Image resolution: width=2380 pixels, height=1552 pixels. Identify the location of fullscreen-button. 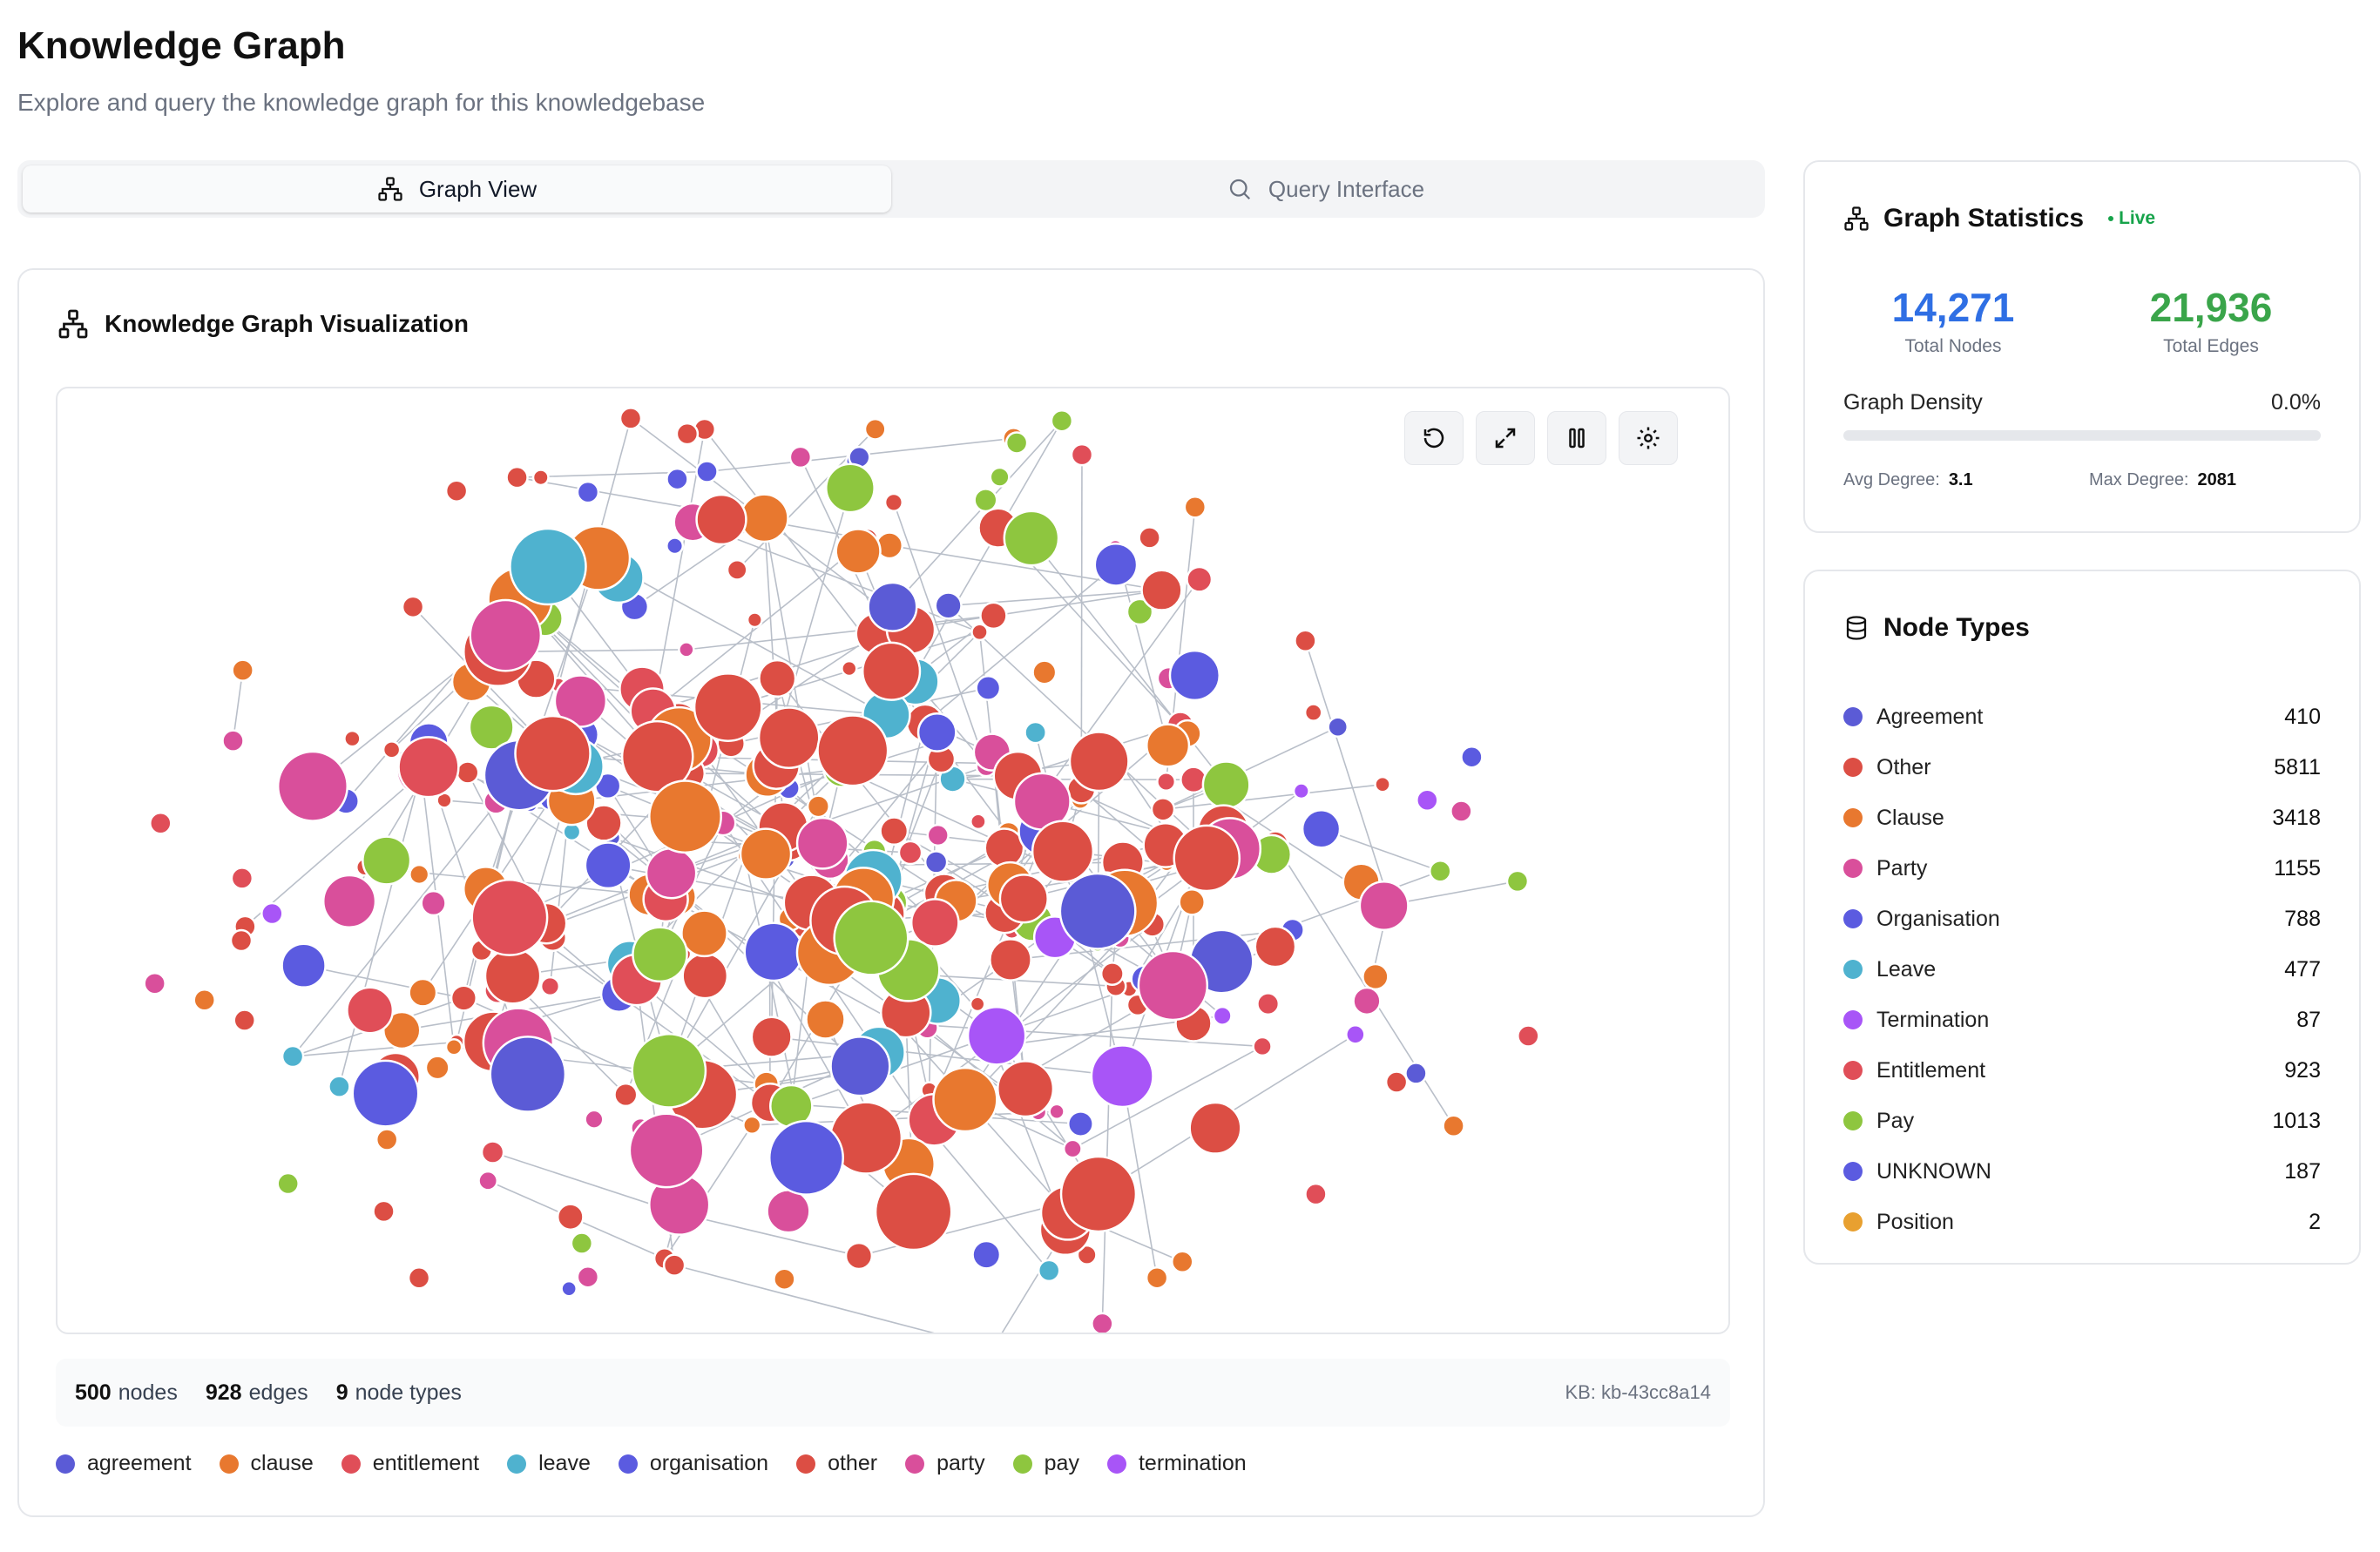
(1505, 438).